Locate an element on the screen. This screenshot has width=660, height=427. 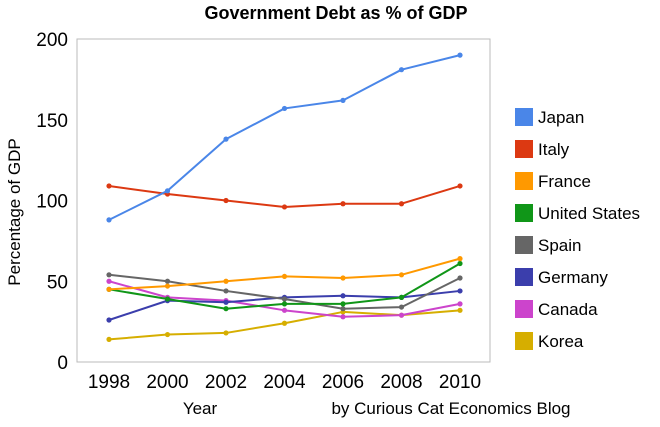
y-tick-label: 0 is located at coordinates (62, 363).